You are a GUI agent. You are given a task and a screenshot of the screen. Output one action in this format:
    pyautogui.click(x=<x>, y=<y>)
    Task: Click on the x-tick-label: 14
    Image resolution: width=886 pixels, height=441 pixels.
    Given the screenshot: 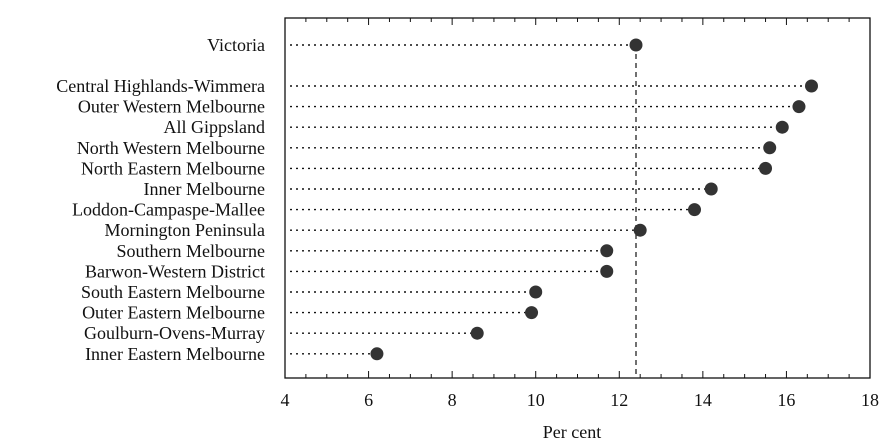 What is the action you would take?
    pyautogui.click(x=703, y=400)
    